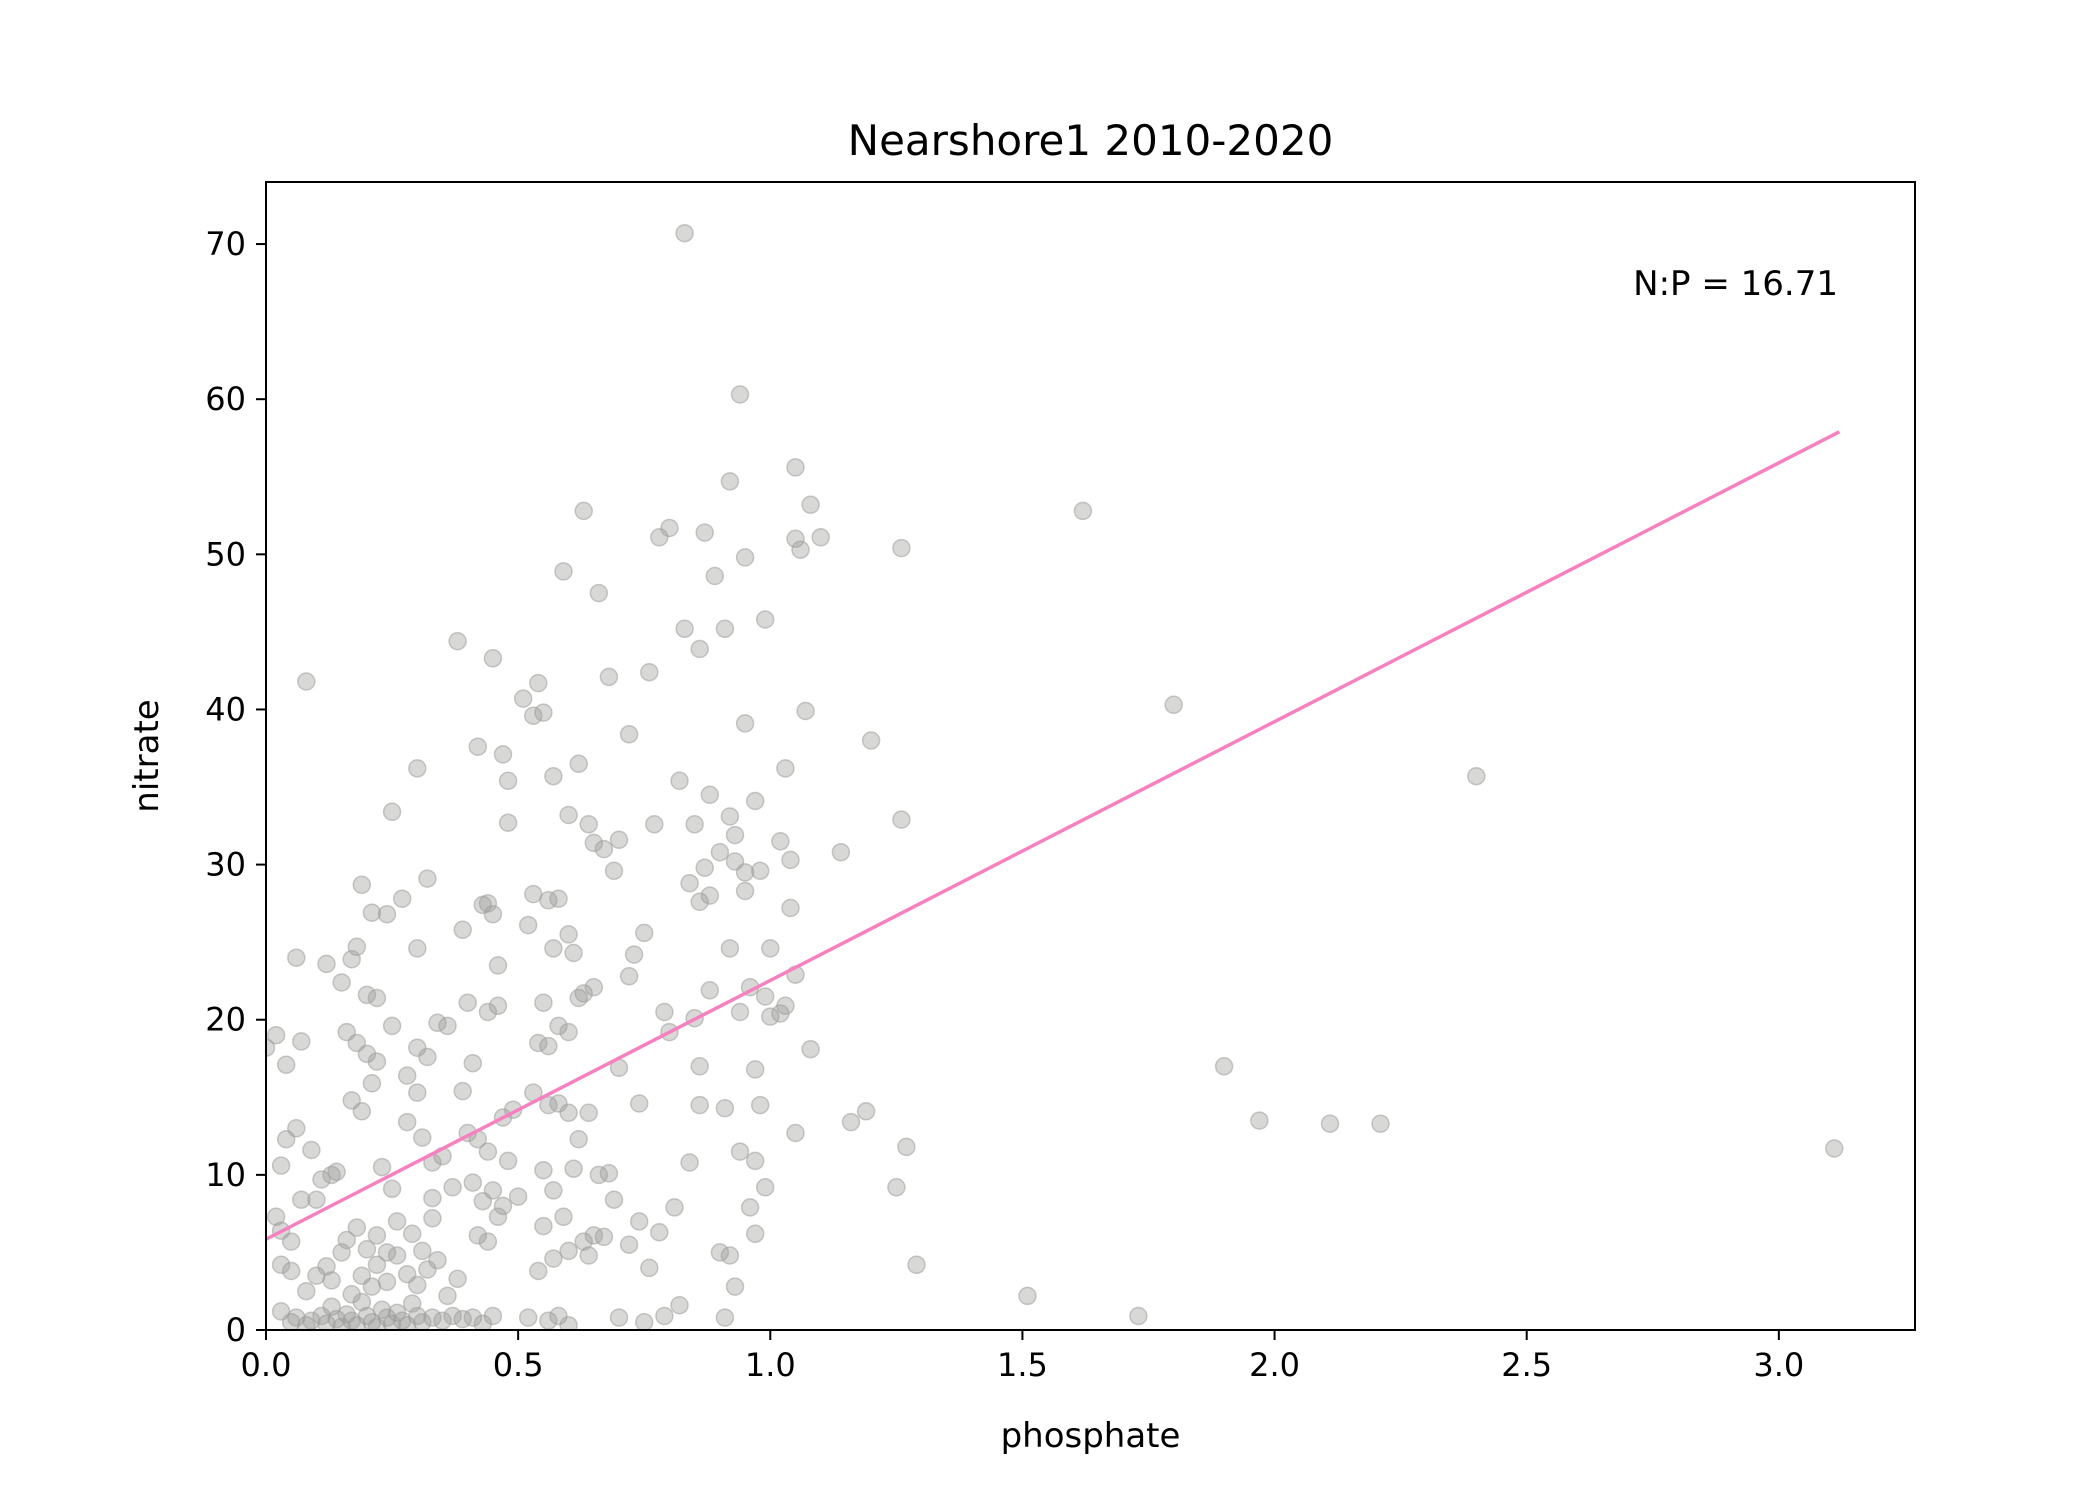  What do you see at coordinates (266, 1365) in the screenshot?
I see `x-tick-label: 0.0` at bounding box center [266, 1365].